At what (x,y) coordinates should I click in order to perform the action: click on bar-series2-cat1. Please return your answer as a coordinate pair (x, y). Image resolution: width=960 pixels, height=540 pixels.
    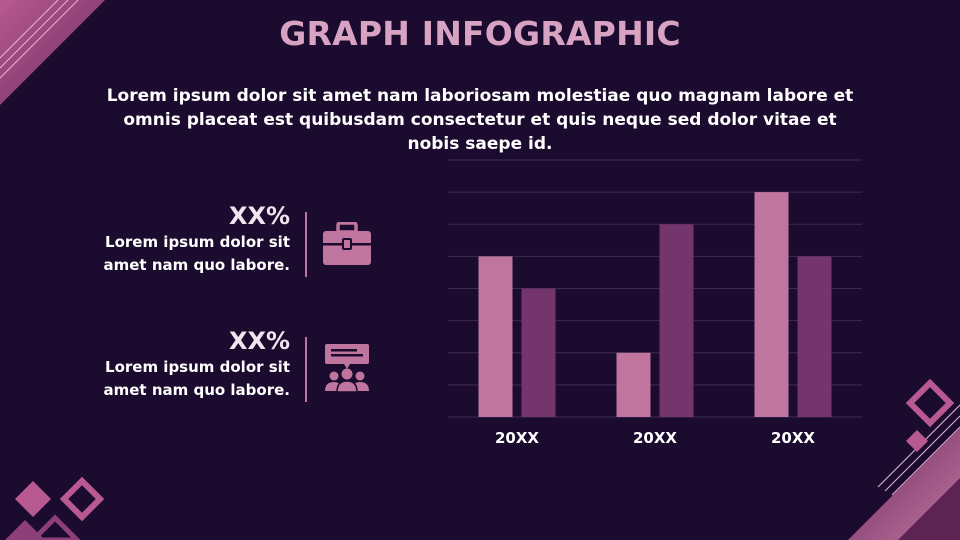
    Looking at the image, I should click on (538, 352).